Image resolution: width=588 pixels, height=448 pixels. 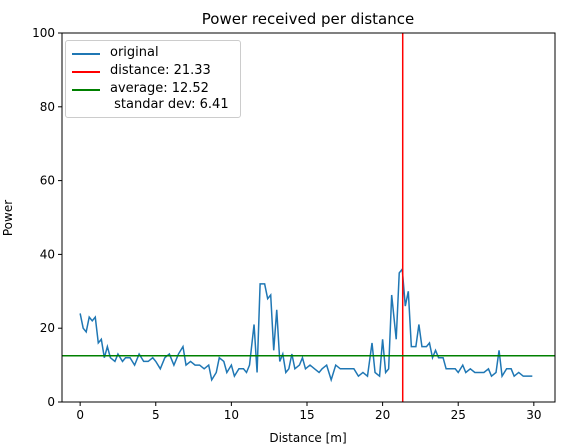 What do you see at coordinates (533, 415) in the screenshot?
I see `x-tick-label: 30` at bounding box center [533, 415].